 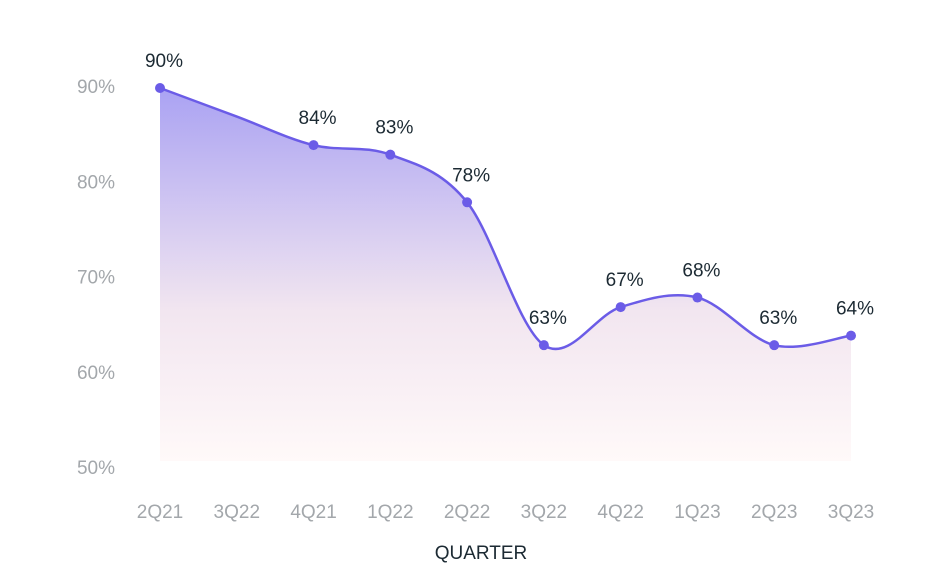 What do you see at coordinates (697, 512) in the screenshot?
I see `x-tick-label: 1Q23` at bounding box center [697, 512].